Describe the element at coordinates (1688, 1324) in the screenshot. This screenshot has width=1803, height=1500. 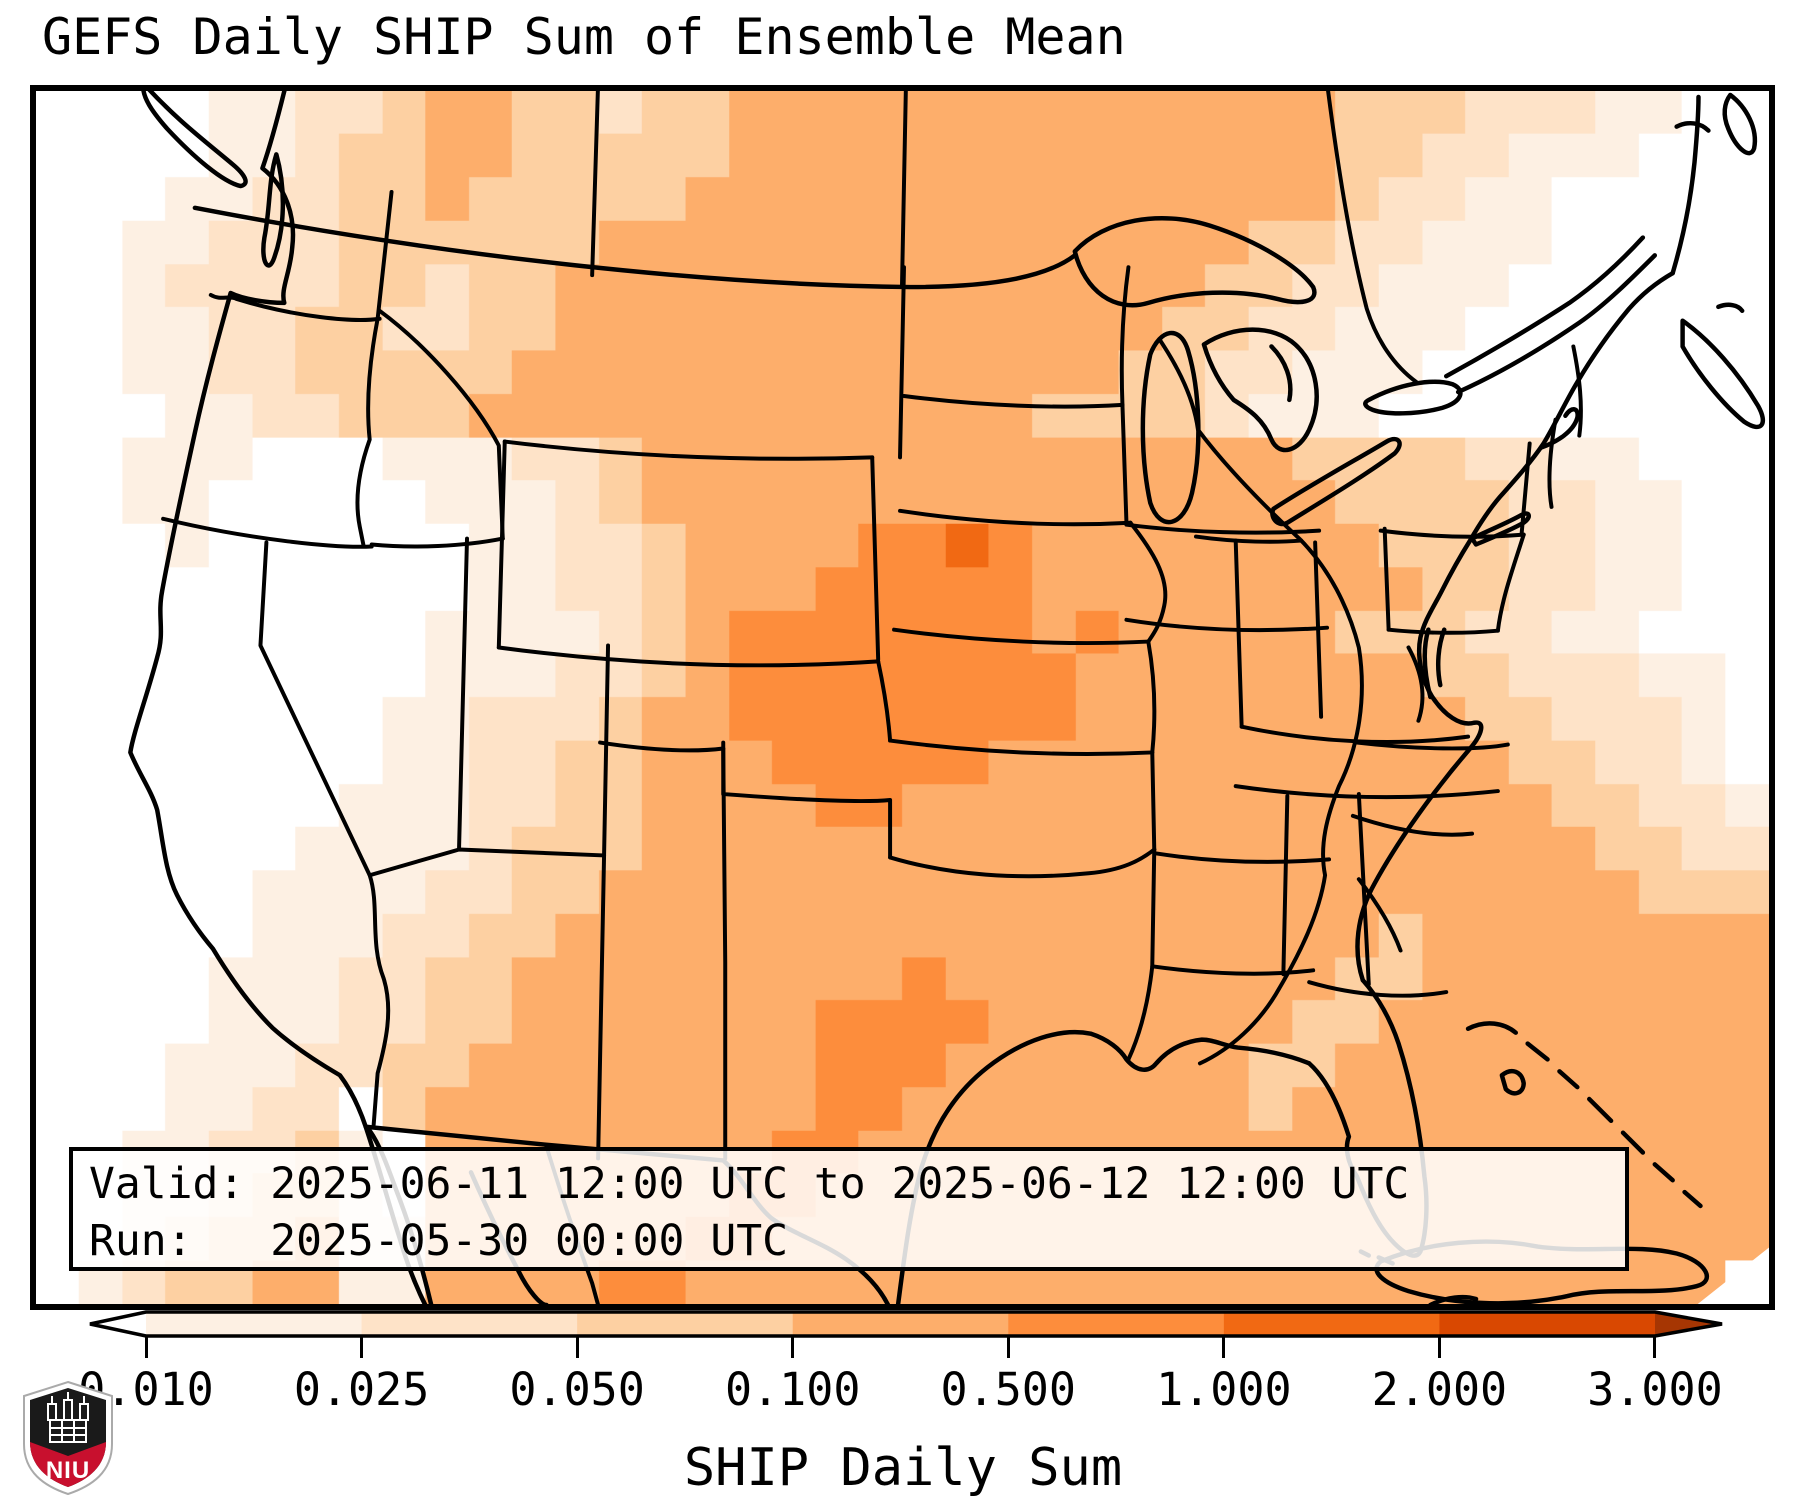
I see `colorbar-over-arrow` at that location.